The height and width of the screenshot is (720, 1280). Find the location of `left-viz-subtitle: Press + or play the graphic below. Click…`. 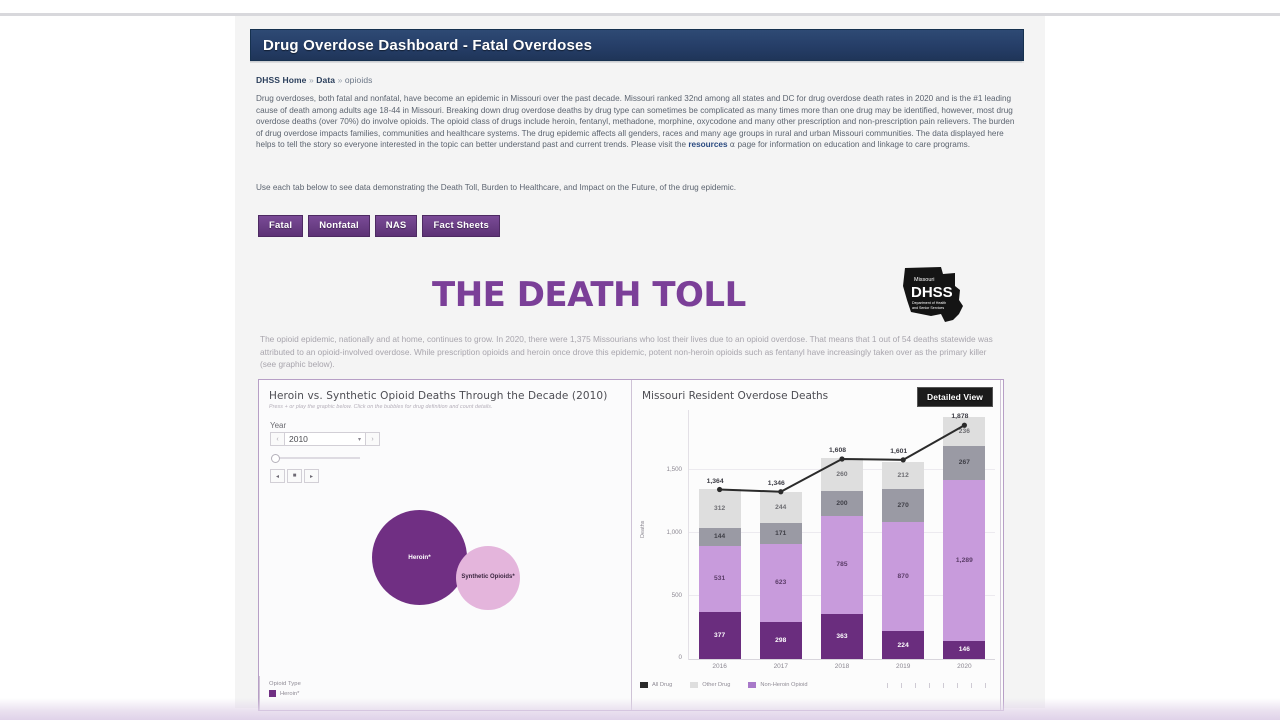

left-viz-subtitle: Press + or play the graphic below. Click… is located at coordinates (381, 407).